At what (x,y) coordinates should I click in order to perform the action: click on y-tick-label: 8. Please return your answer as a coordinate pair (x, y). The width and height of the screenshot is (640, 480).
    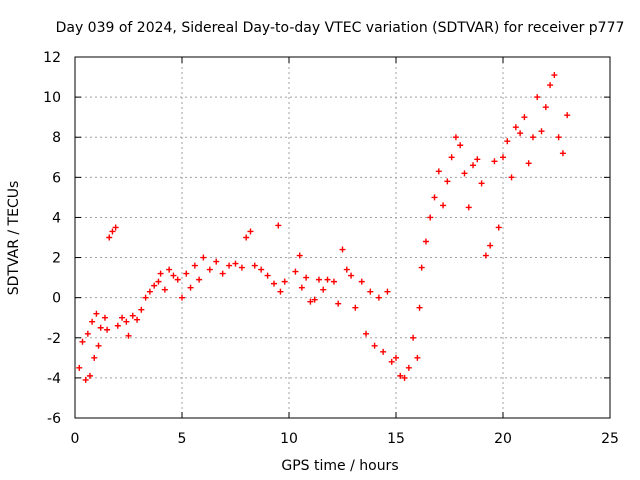
    Looking at the image, I should click on (56, 138).